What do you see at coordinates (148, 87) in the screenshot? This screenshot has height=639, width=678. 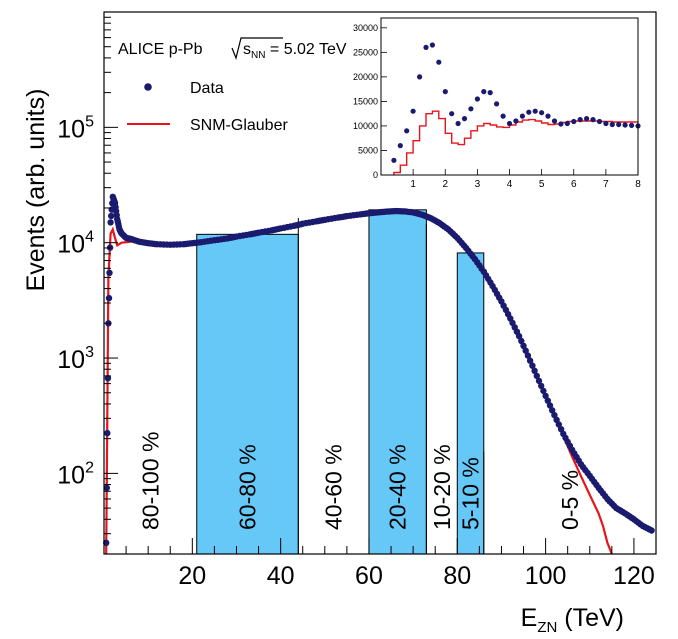 I see `legend-data-marker` at bounding box center [148, 87].